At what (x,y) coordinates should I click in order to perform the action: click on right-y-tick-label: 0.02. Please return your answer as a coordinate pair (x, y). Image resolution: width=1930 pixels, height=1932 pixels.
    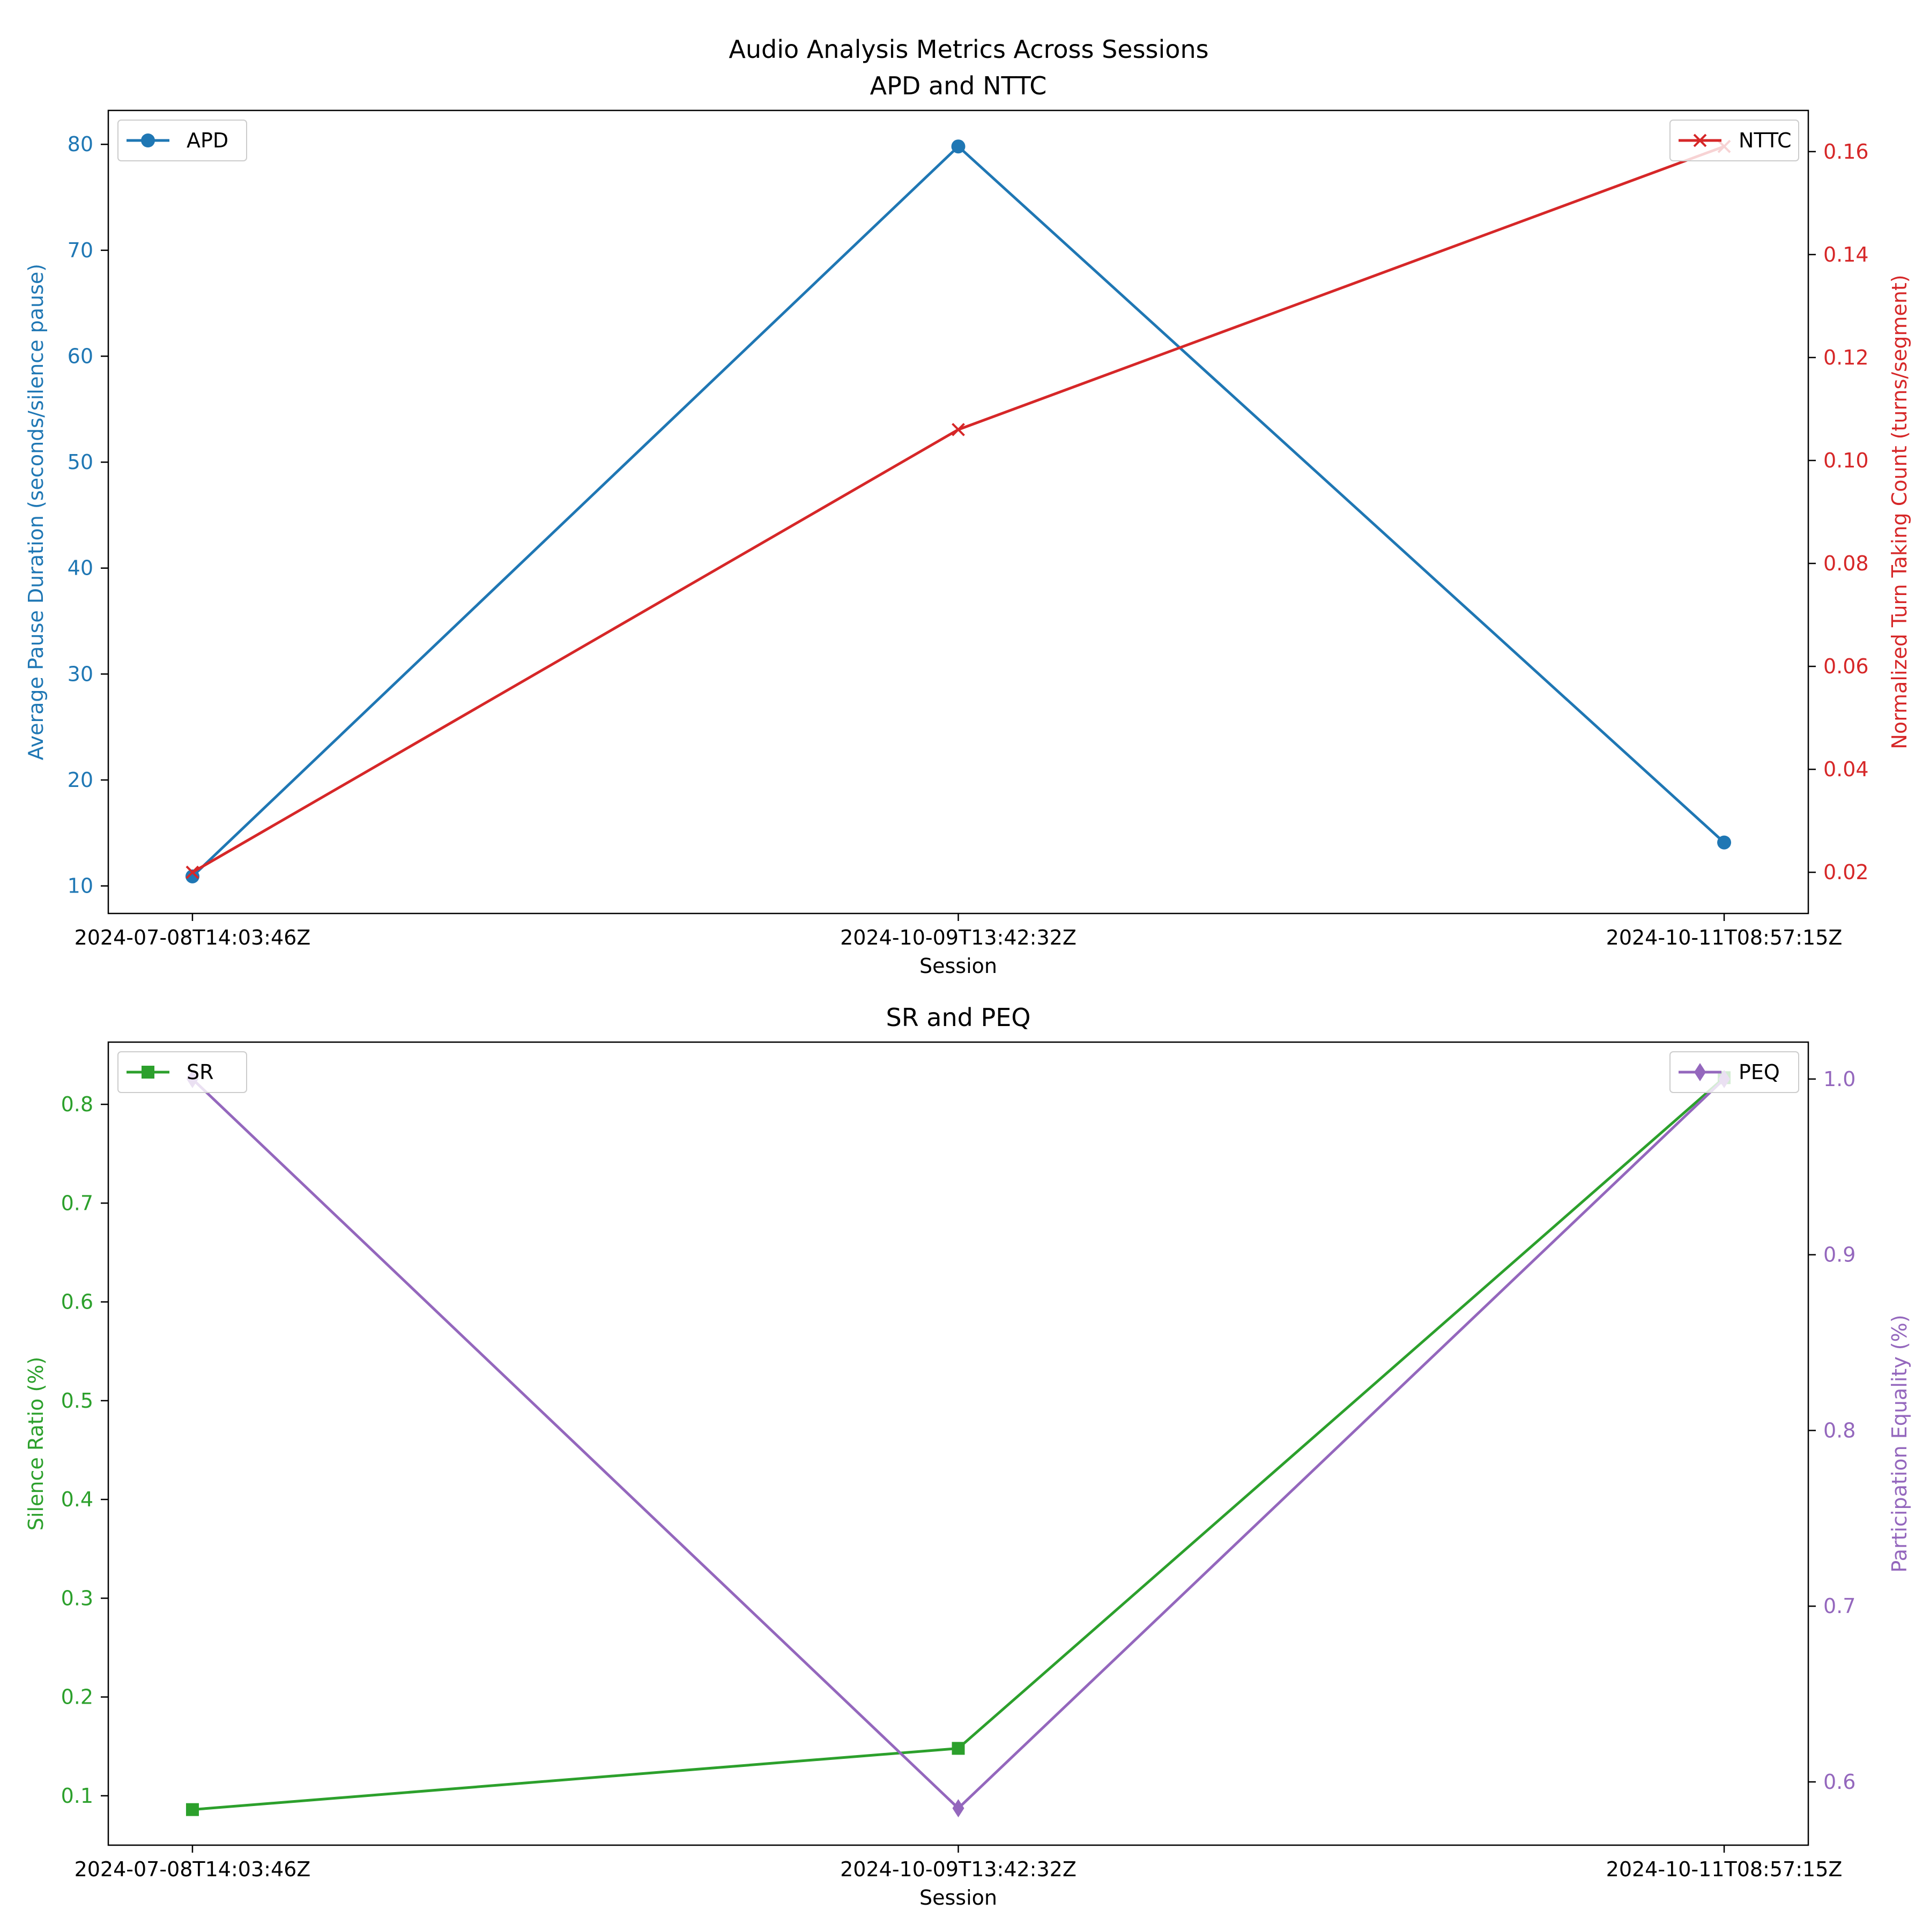
    Looking at the image, I should click on (1846, 872).